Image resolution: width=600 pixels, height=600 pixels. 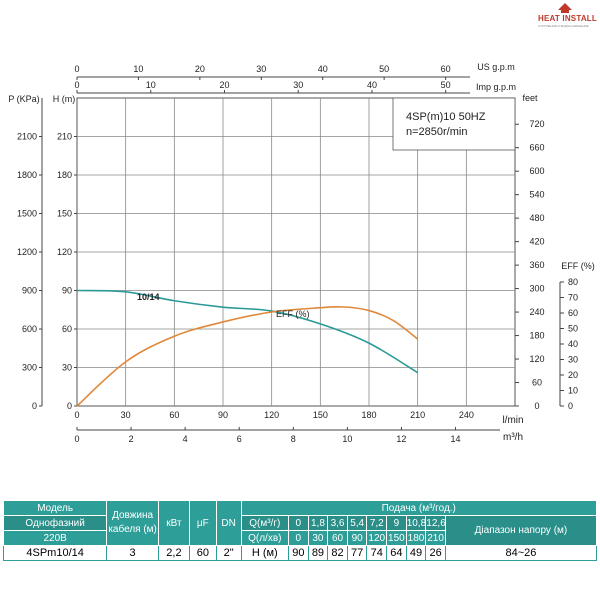 What do you see at coordinates (265, 553) in the screenshot?
I see `cell-h-label: H (м)` at bounding box center [265, 553].